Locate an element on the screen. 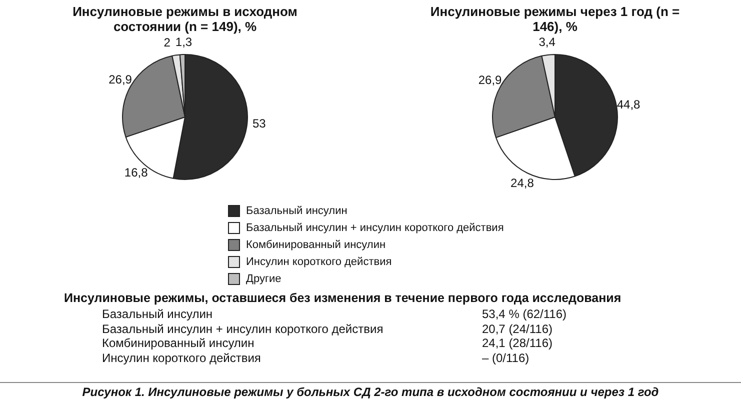  data-label: 16,8 is located at coordinates (136, 173).